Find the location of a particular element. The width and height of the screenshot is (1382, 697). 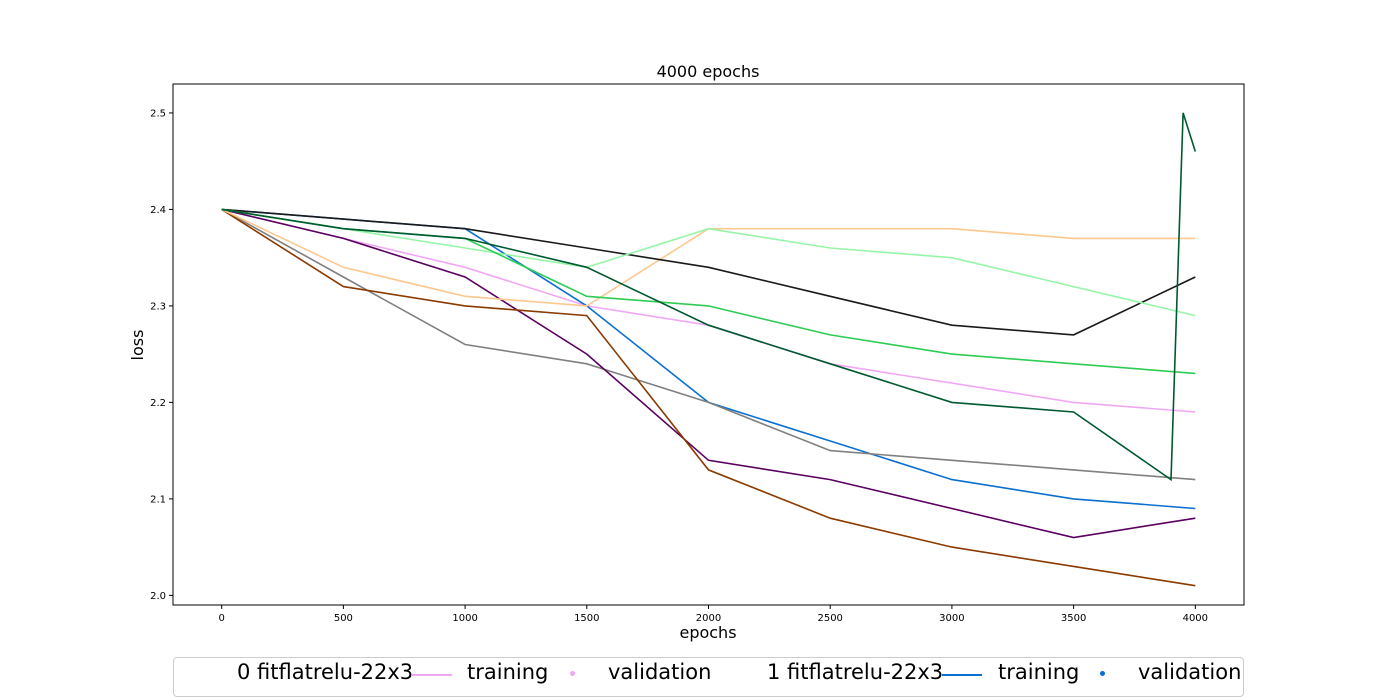

legend-series-1-label: 1 fitflatrelu-22x3 is located at coordinates (855, 672).